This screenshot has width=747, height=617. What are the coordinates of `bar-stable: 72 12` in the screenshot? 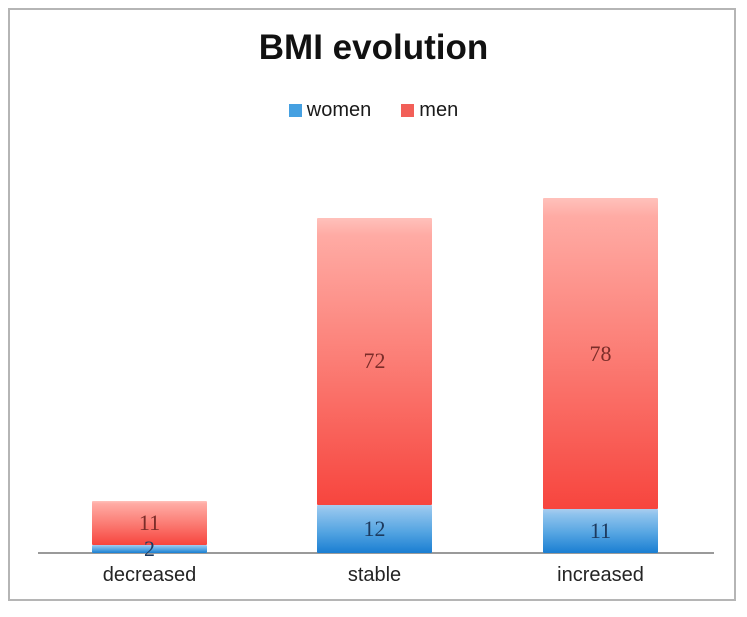 It's located at (374, 385).